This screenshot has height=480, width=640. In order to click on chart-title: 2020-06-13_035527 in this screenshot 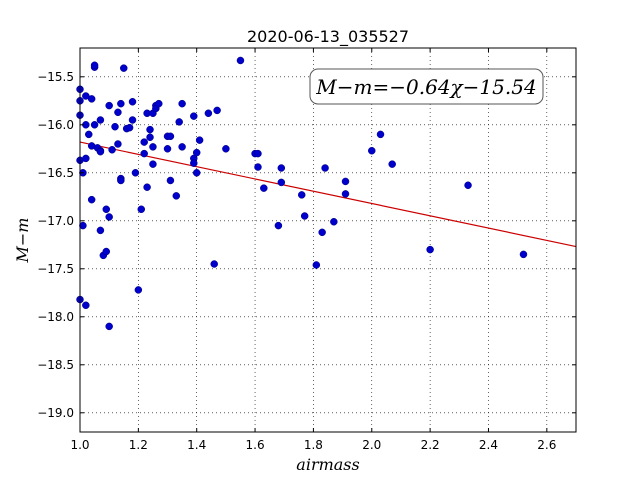, I will do `click(328, 37)`.